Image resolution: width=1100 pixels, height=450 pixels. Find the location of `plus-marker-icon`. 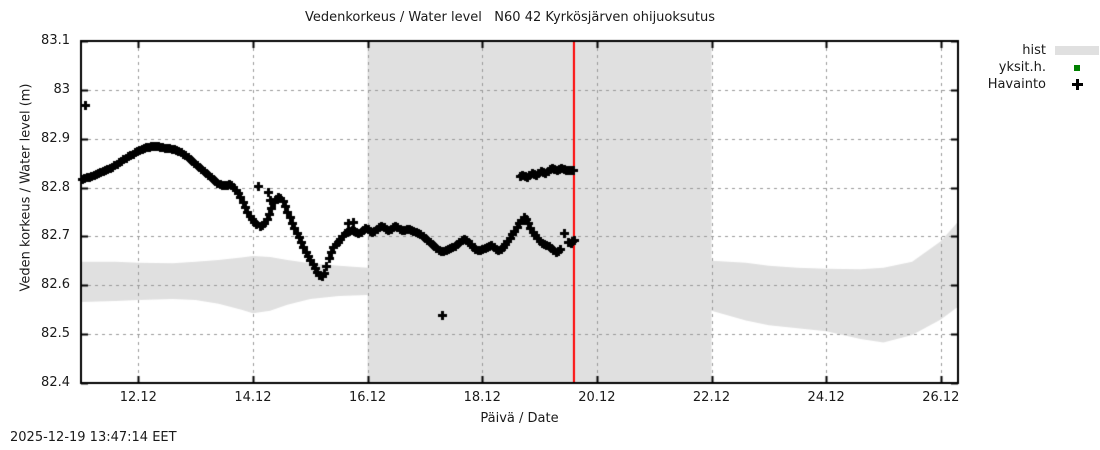

plus-marker-icon is located at coordinates (1077, 84).